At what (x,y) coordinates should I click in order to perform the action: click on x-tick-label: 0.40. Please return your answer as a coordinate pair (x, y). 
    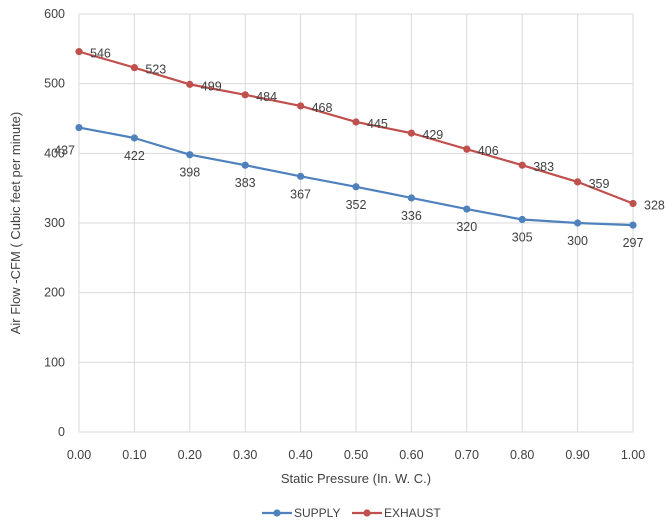
    Looking at the image, I should click on (300, 455).